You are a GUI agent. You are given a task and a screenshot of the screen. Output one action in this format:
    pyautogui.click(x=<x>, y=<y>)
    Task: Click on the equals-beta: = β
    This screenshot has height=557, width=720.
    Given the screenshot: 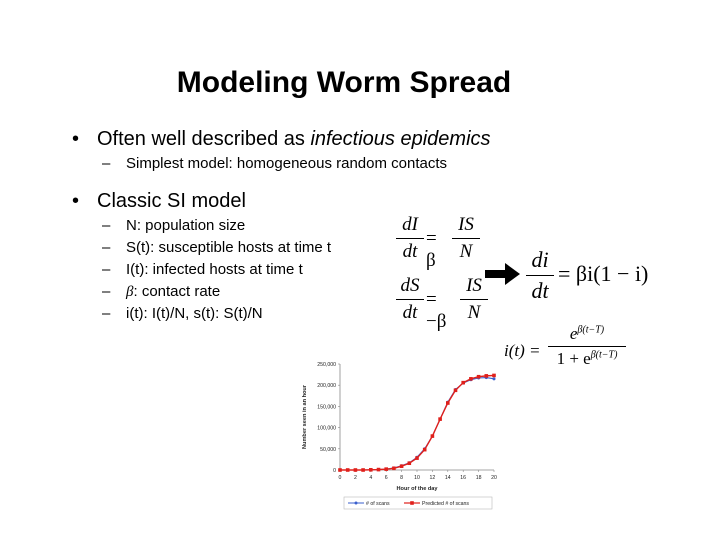 What is the action you would take?
    pyautogui.click(x=431, y=249)
    